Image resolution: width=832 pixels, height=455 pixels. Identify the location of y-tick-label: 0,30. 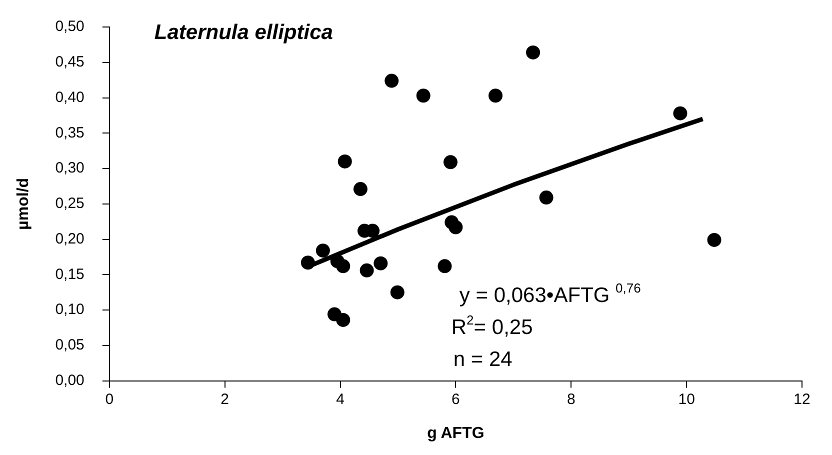
(69, 168).